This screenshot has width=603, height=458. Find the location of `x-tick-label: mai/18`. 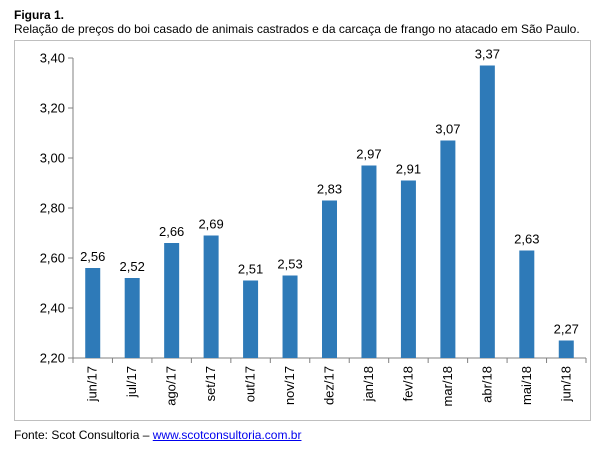

x-tick-label: mai/18 is located at coordinates (526, 385).